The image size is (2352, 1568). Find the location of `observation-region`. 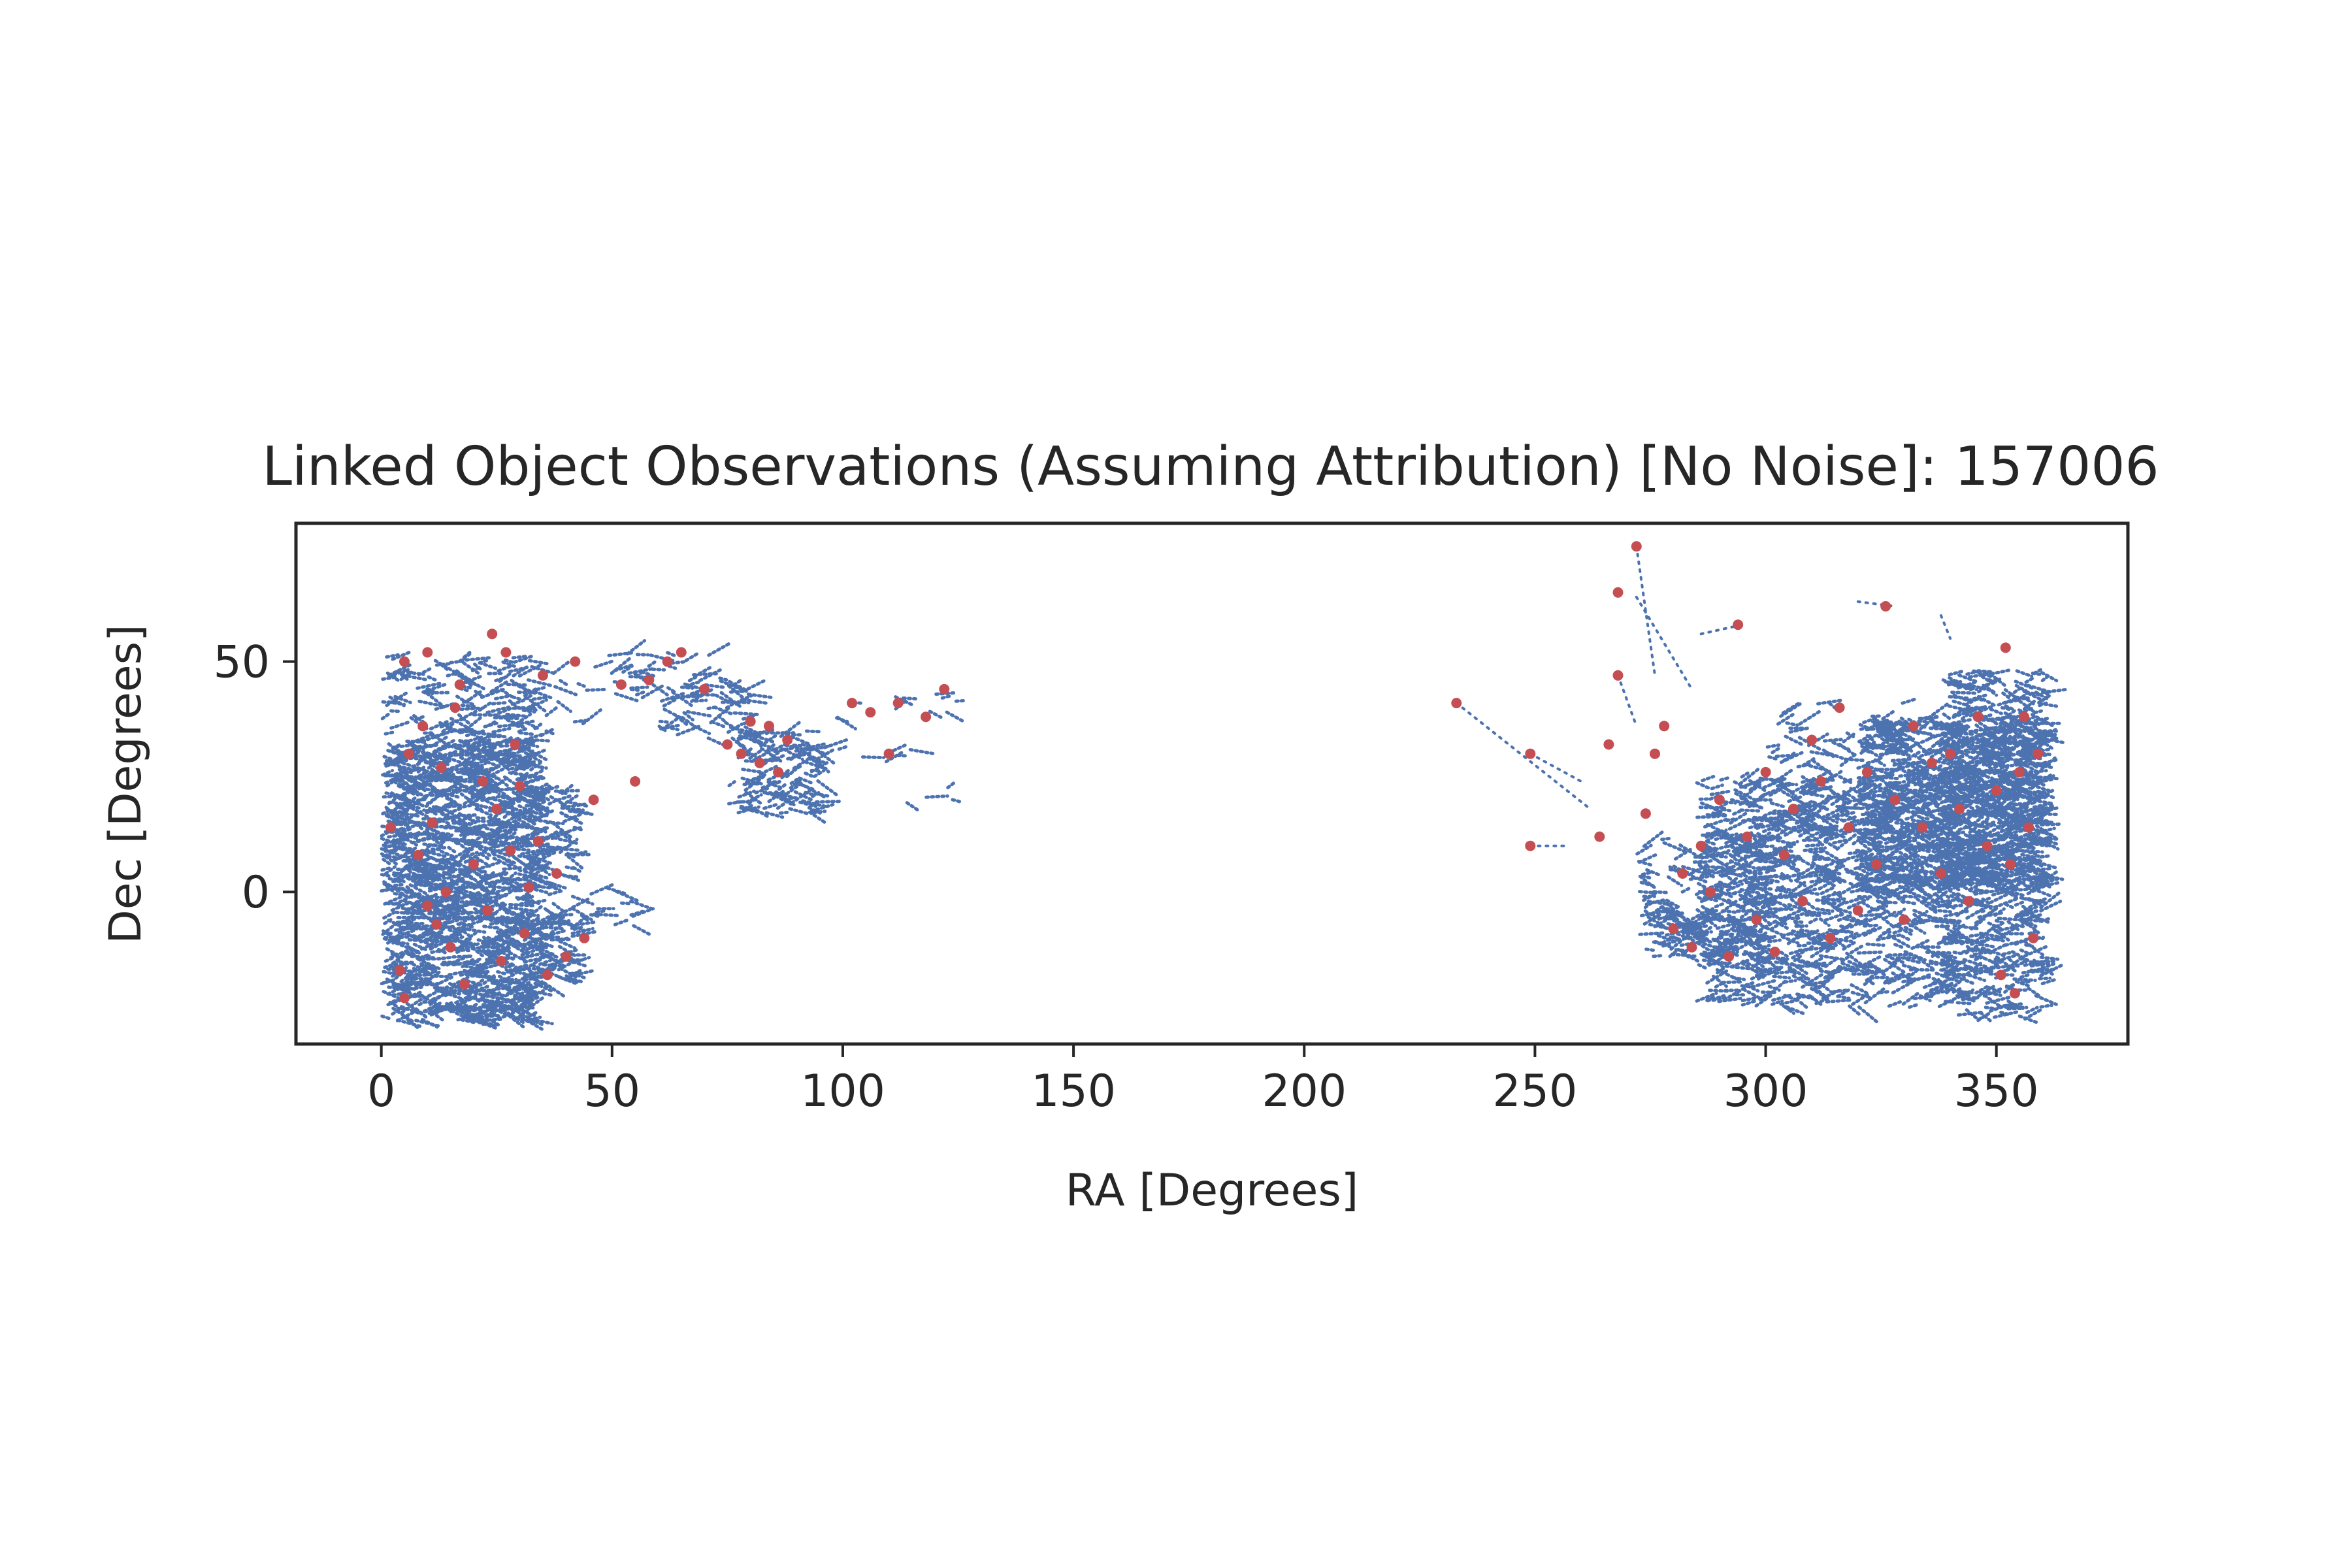

observation-region is located at coordinates (870, 751).